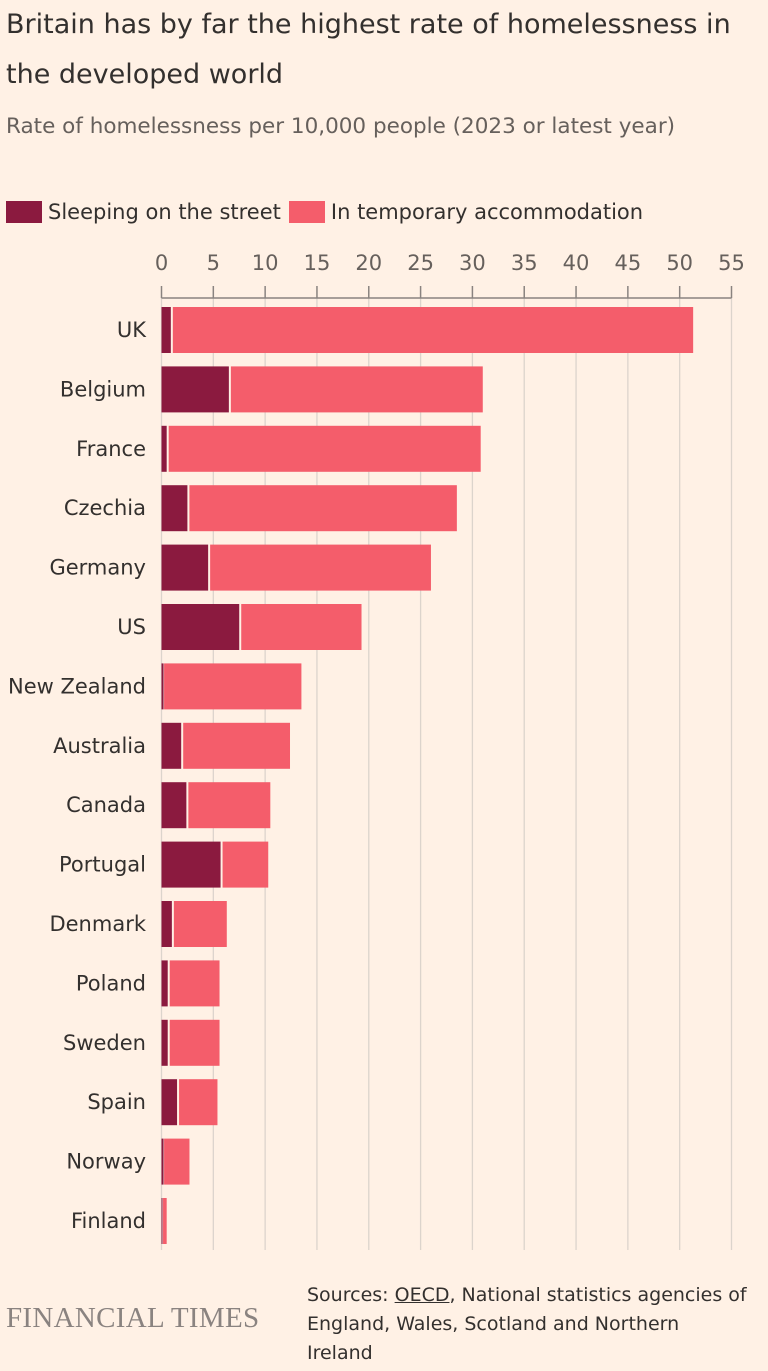 The height and width of the screenshot is (1371, 768). I want to click on category-label: Czechia, so click(105, 508).